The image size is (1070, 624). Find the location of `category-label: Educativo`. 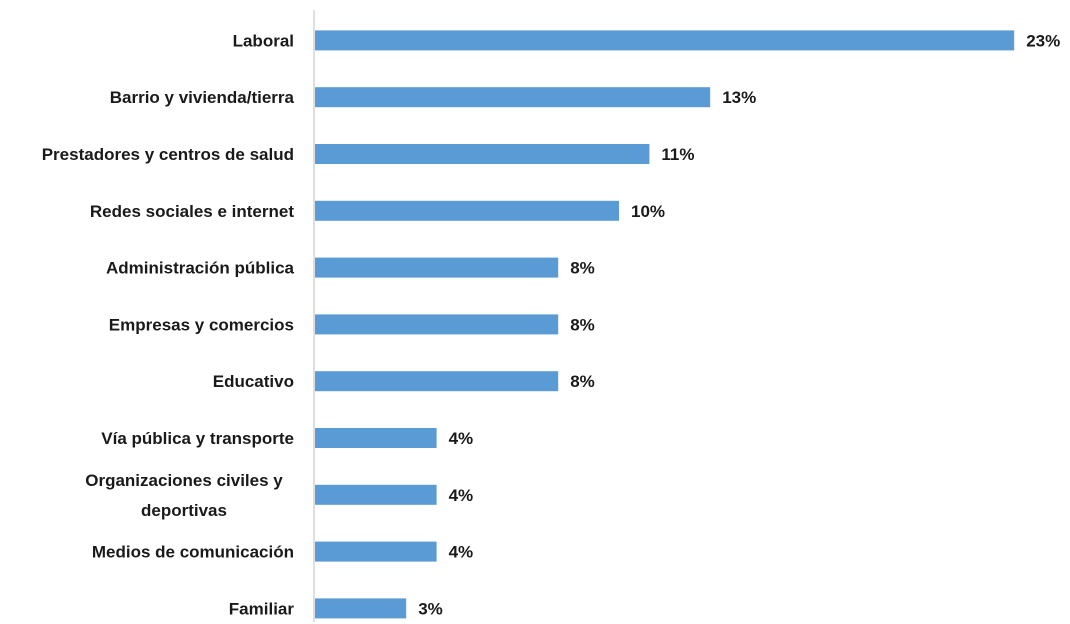

category-label: Educativo is located at coordinates (253, 381).